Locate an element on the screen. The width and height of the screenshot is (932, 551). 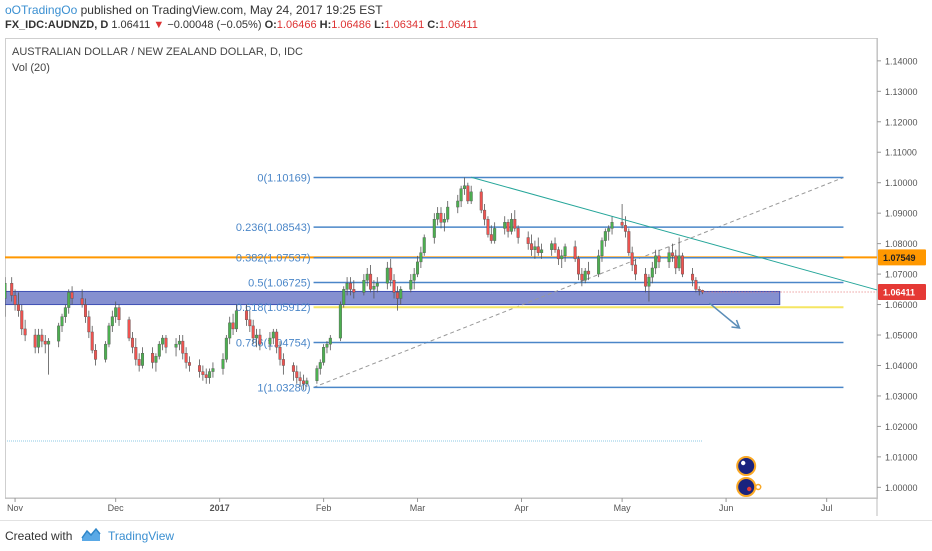
x-tick-label: Mar is located at coordinates (418, 508).